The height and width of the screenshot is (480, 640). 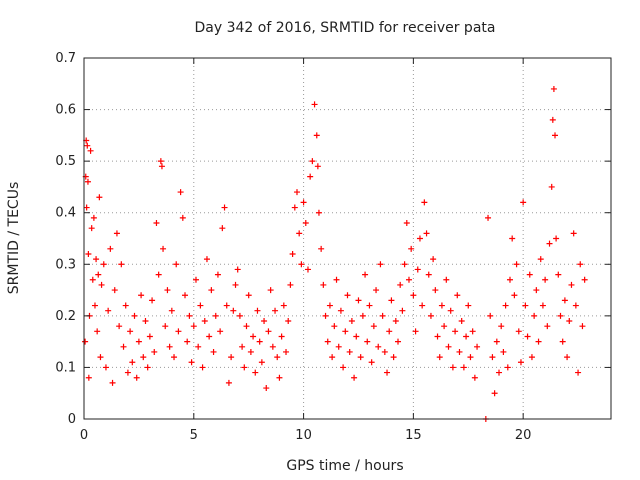 What do you see at coordinates (65, 239) in the screenshot?
I see `y-tick-labels: 0 0.1 0.2 0.3 0.4 0.5 0.6 0.7` at bounding box center [65, 239].